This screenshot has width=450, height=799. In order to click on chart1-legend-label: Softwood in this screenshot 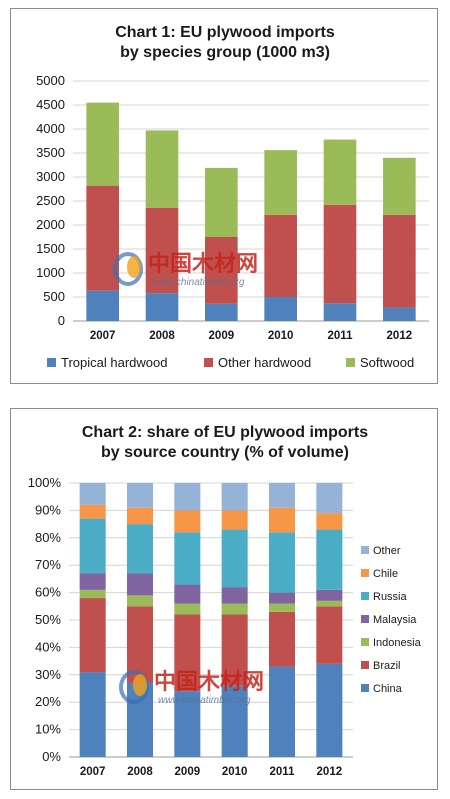, I will do `click(387, 362)`.